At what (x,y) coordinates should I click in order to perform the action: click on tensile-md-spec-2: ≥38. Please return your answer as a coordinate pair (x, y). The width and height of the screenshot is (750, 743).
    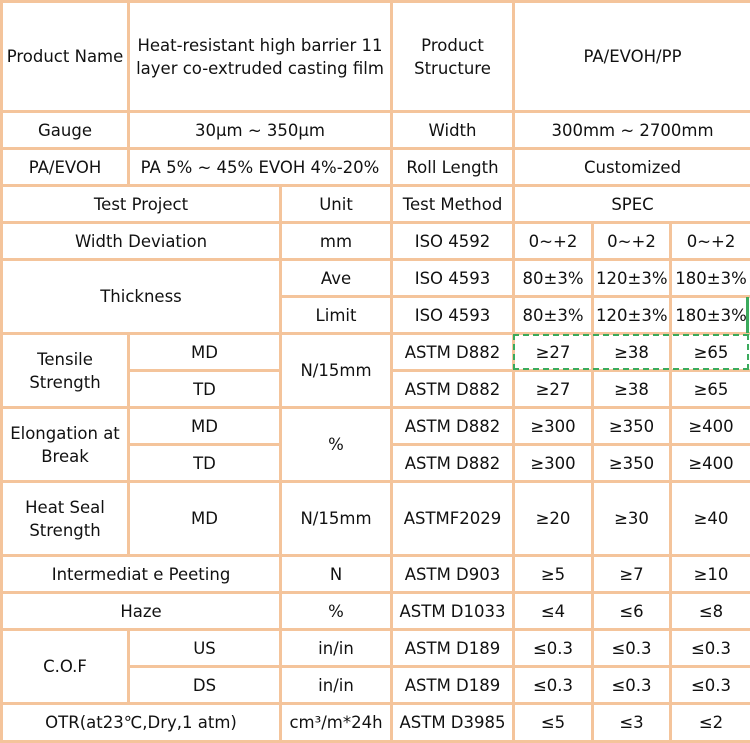
    Looking at the image, I should click on (632, 352).